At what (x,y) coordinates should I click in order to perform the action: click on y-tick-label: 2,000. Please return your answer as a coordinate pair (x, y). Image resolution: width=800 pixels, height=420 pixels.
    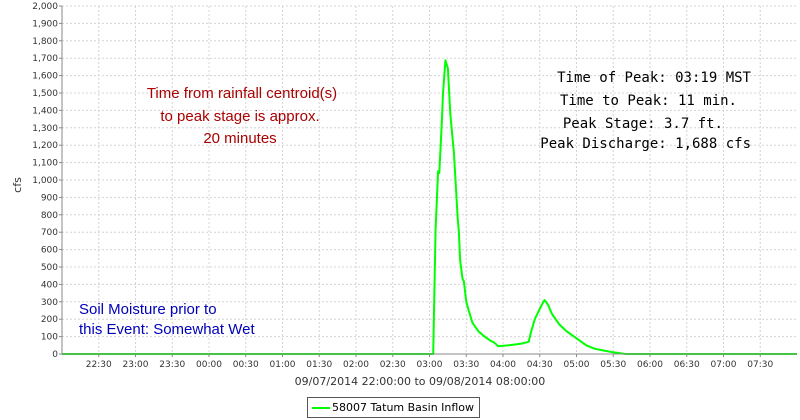
    Looking at the image, I should click on (45, 7).